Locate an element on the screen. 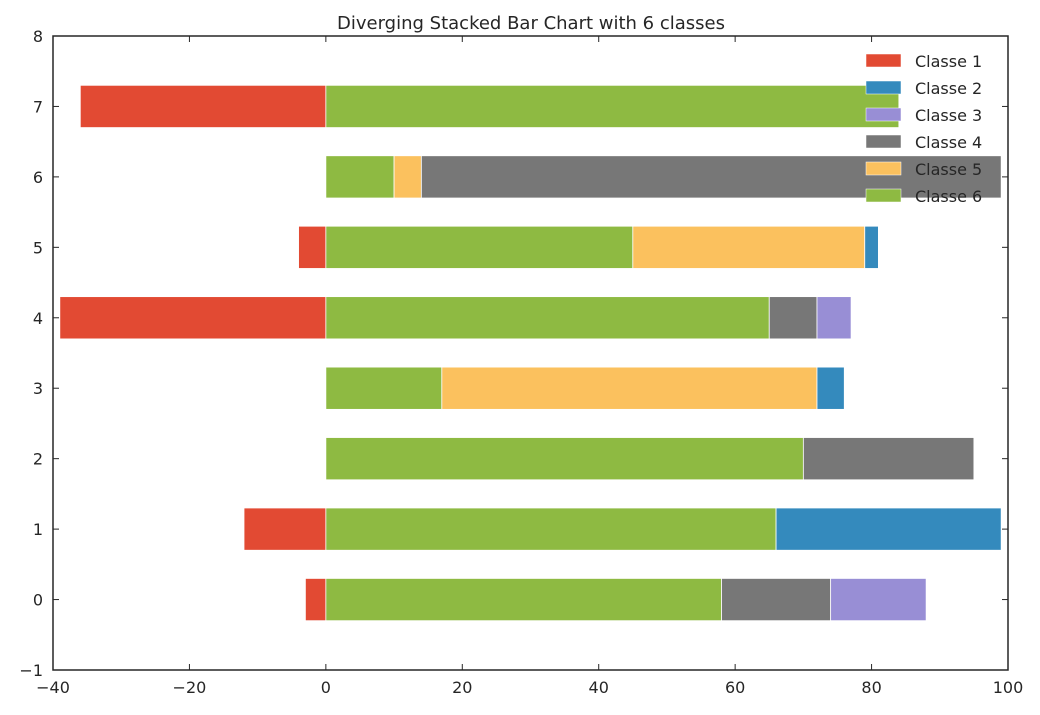  legend-label-classe-1: Classe 1 is located at coordinates (948, 61).